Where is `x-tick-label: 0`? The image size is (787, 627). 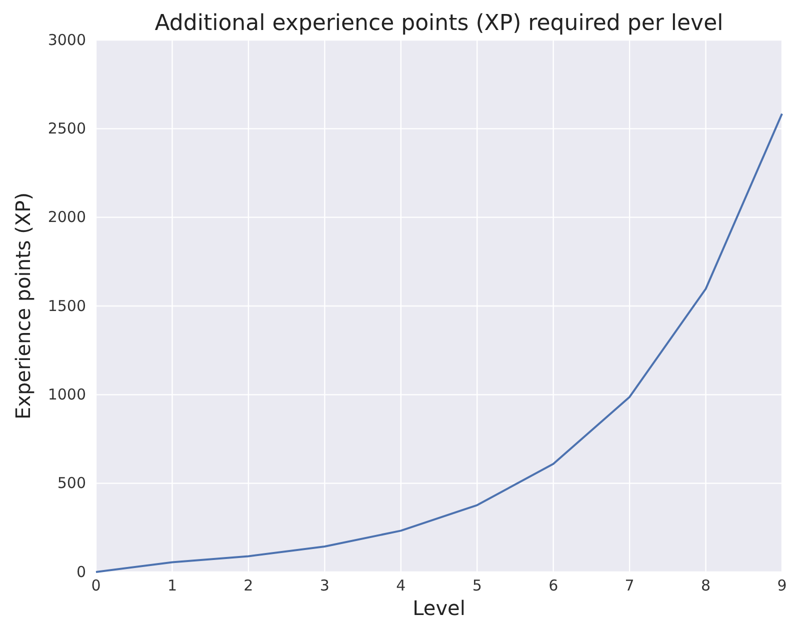
x-tick-label: 0 is located at coordinates (96, 585).